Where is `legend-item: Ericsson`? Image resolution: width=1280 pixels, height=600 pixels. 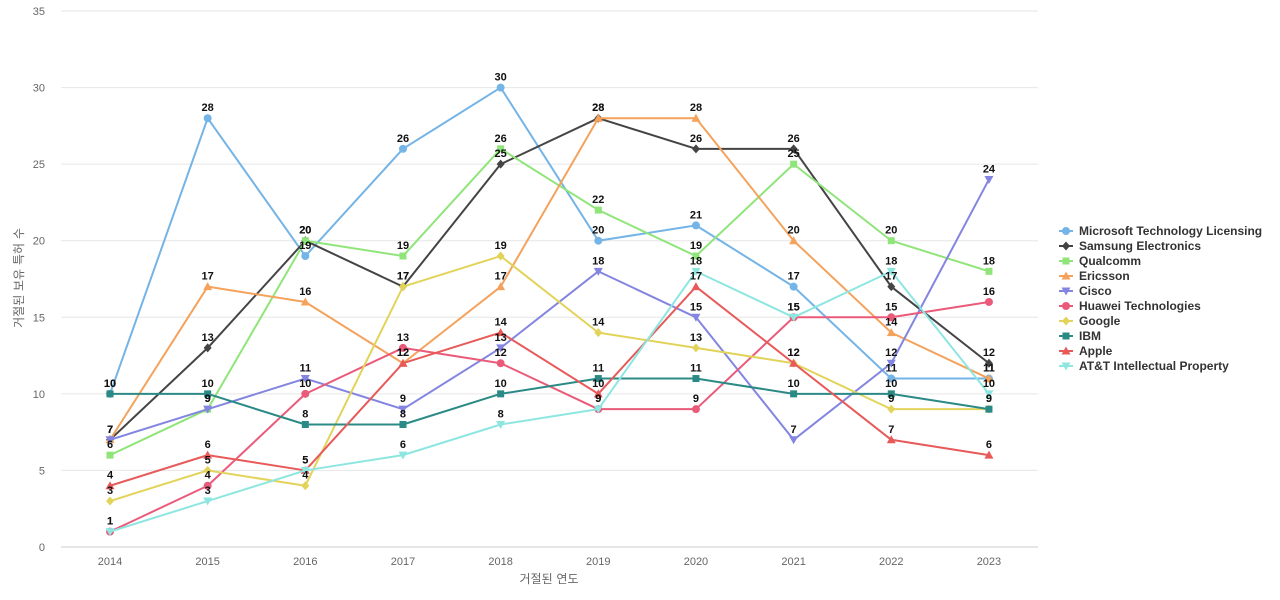 legend-item: Ericsson is located at coordinates (1094, 276).